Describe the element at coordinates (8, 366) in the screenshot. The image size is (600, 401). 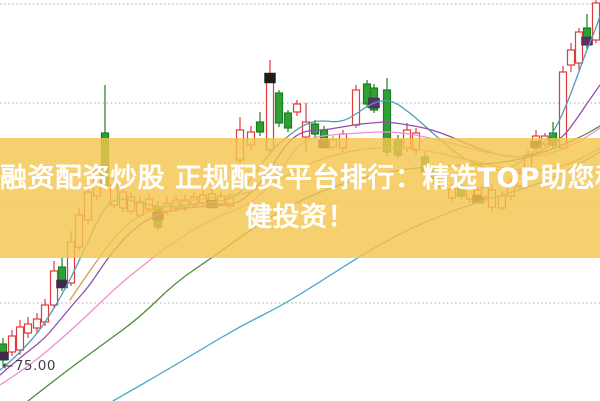
I see `left-arrow-icon: ←` at that location.